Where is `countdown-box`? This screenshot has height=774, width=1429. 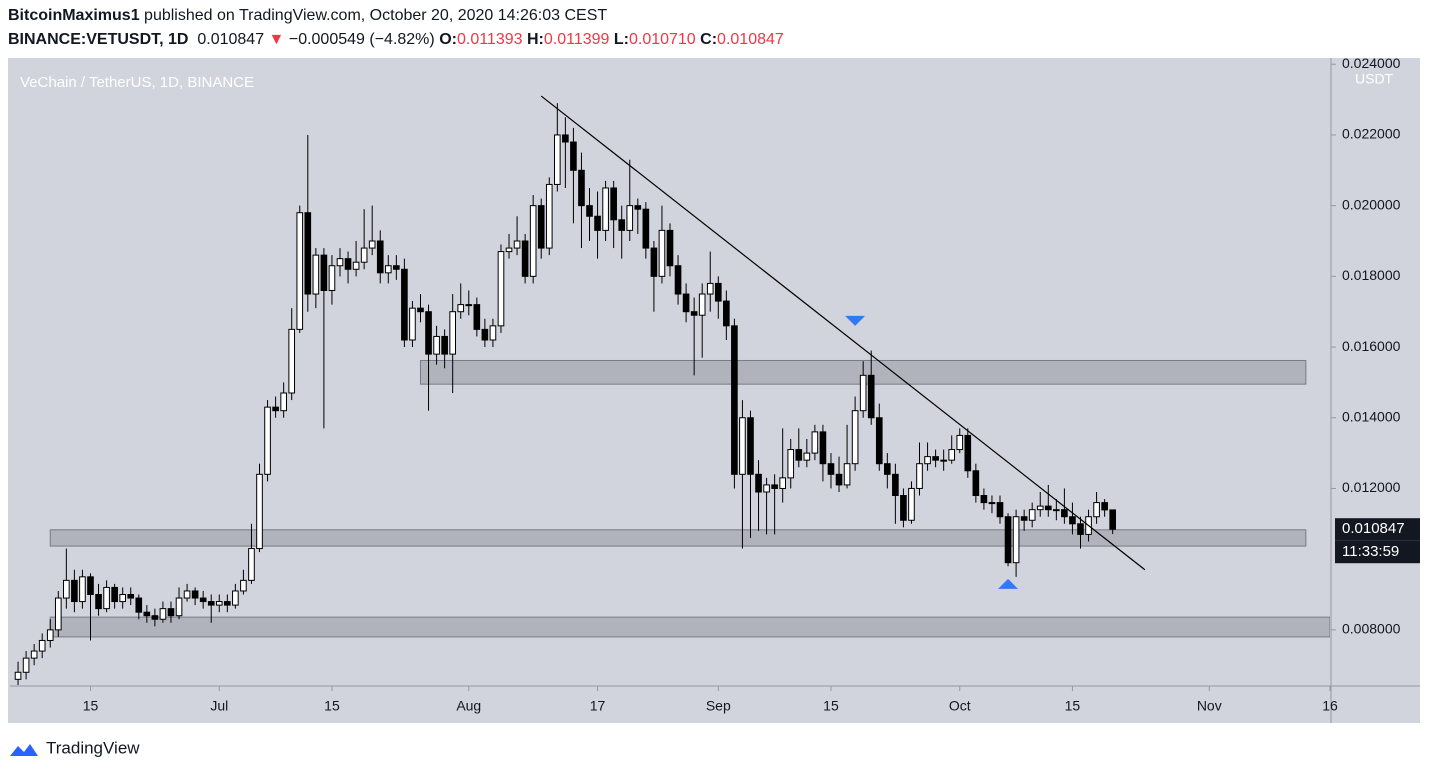
countdown-box is located at coordinates (1377, 552).